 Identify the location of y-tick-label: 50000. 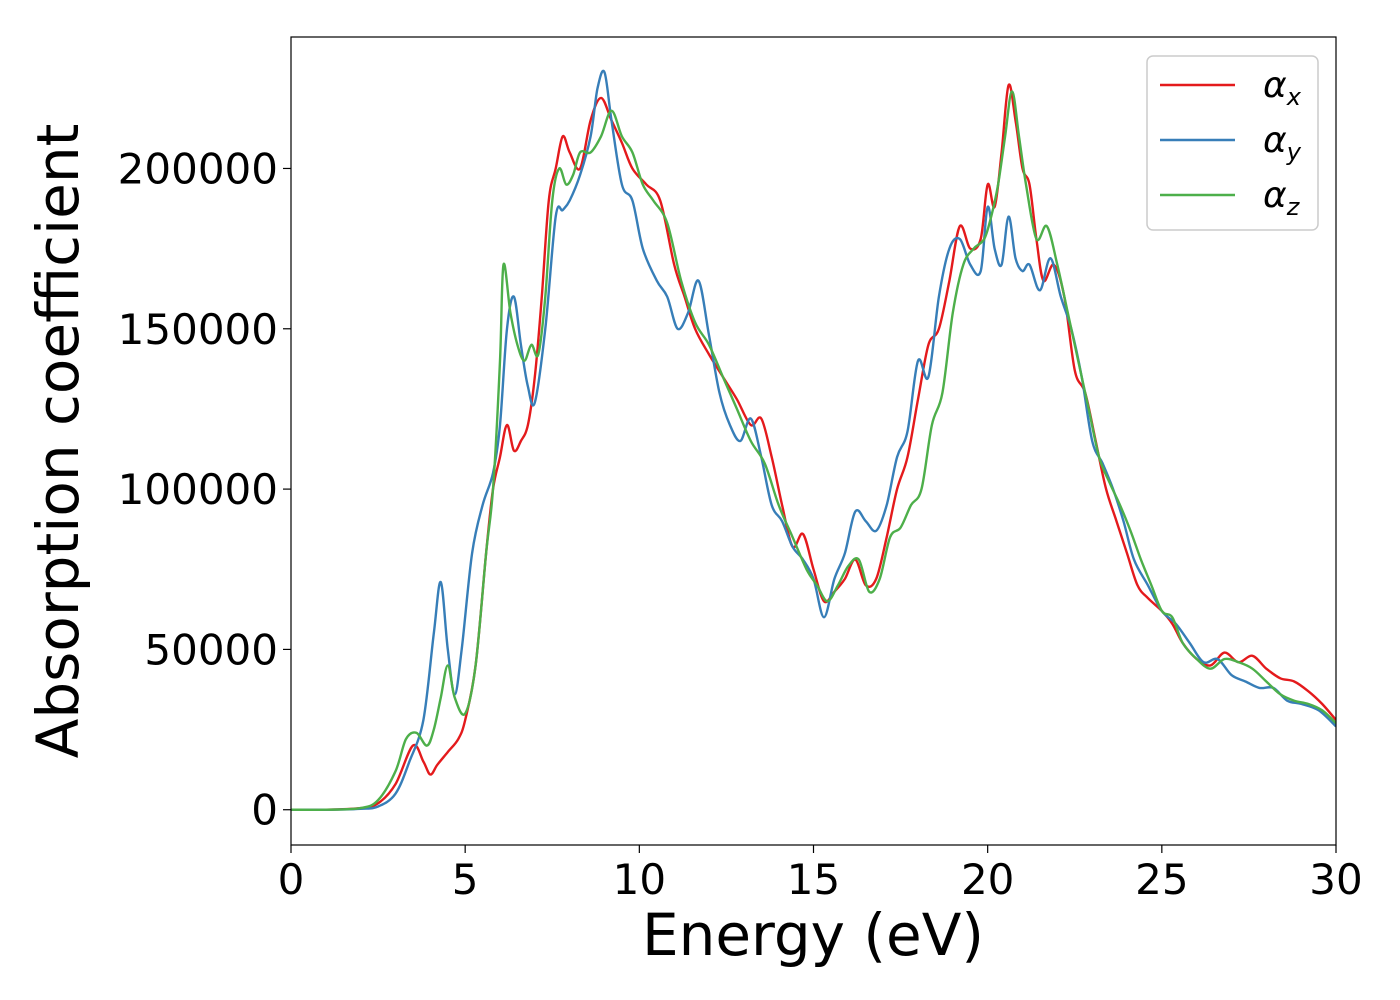
(211, 649).